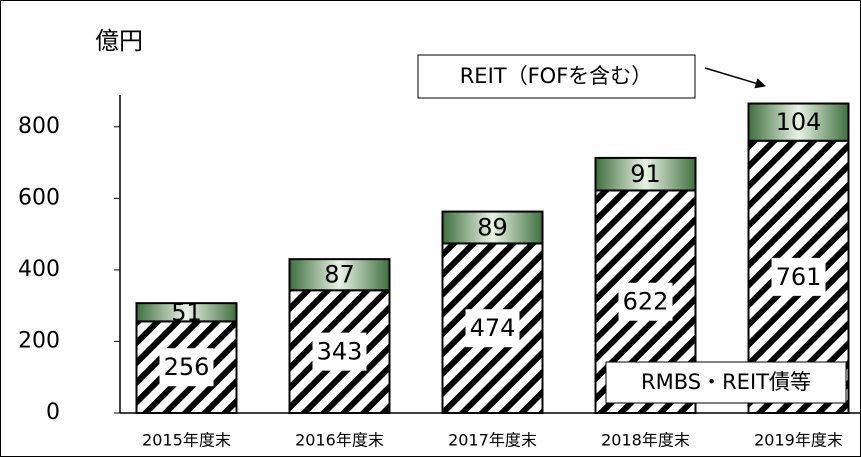  I want to click on value-label: 89, so click(492, 227).